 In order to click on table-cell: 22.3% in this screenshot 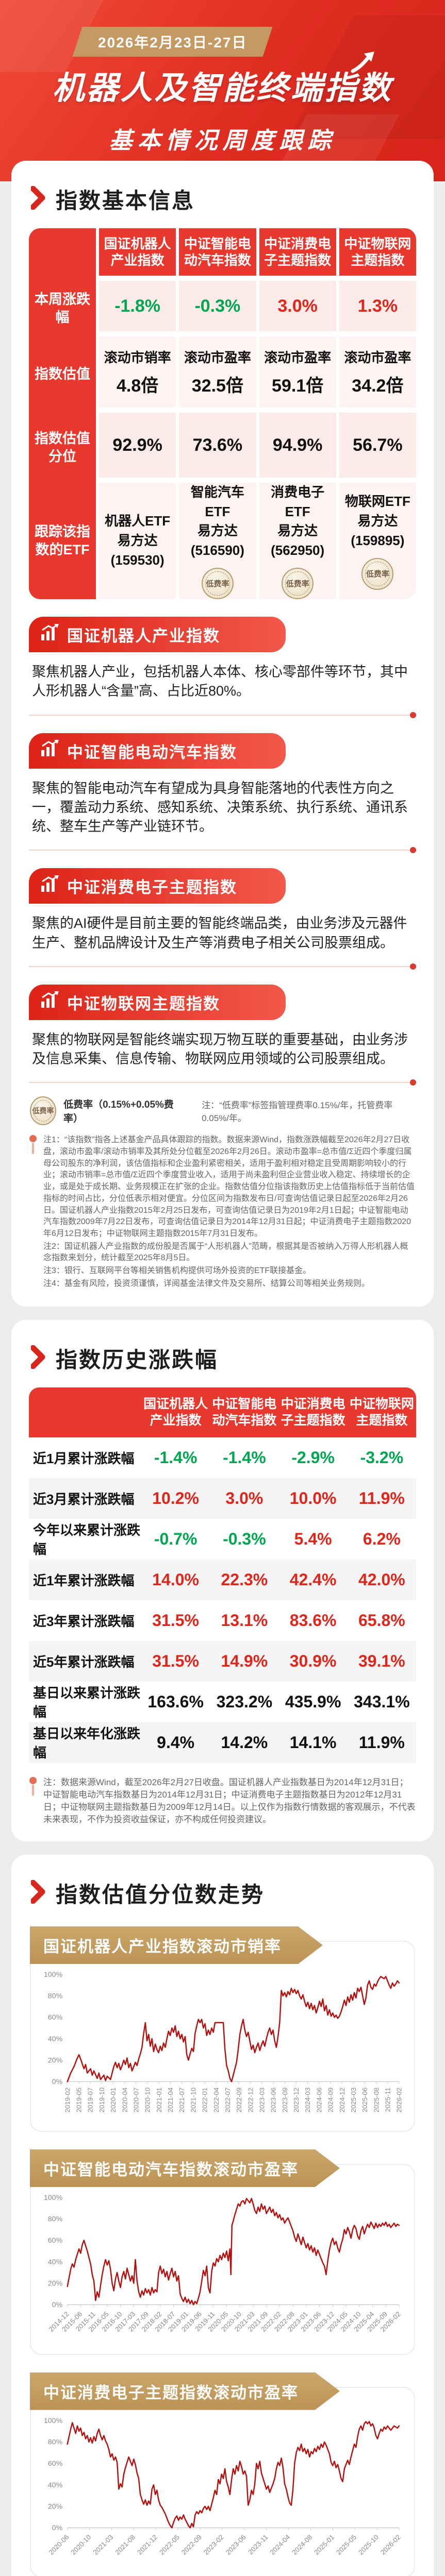, I will do `click(244, 1579)`.